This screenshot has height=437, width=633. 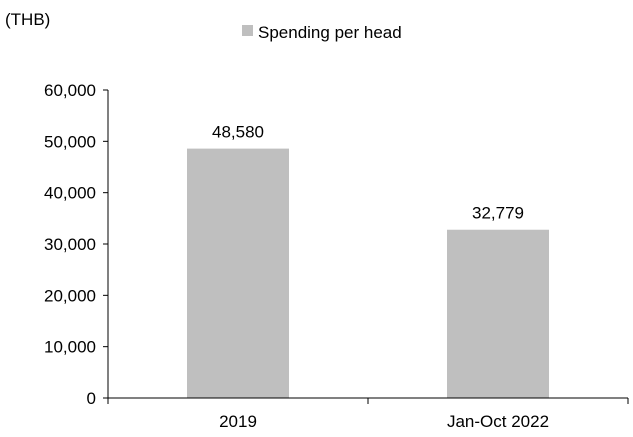 I want to click on legend-swatch, so click(x=247, y=30).